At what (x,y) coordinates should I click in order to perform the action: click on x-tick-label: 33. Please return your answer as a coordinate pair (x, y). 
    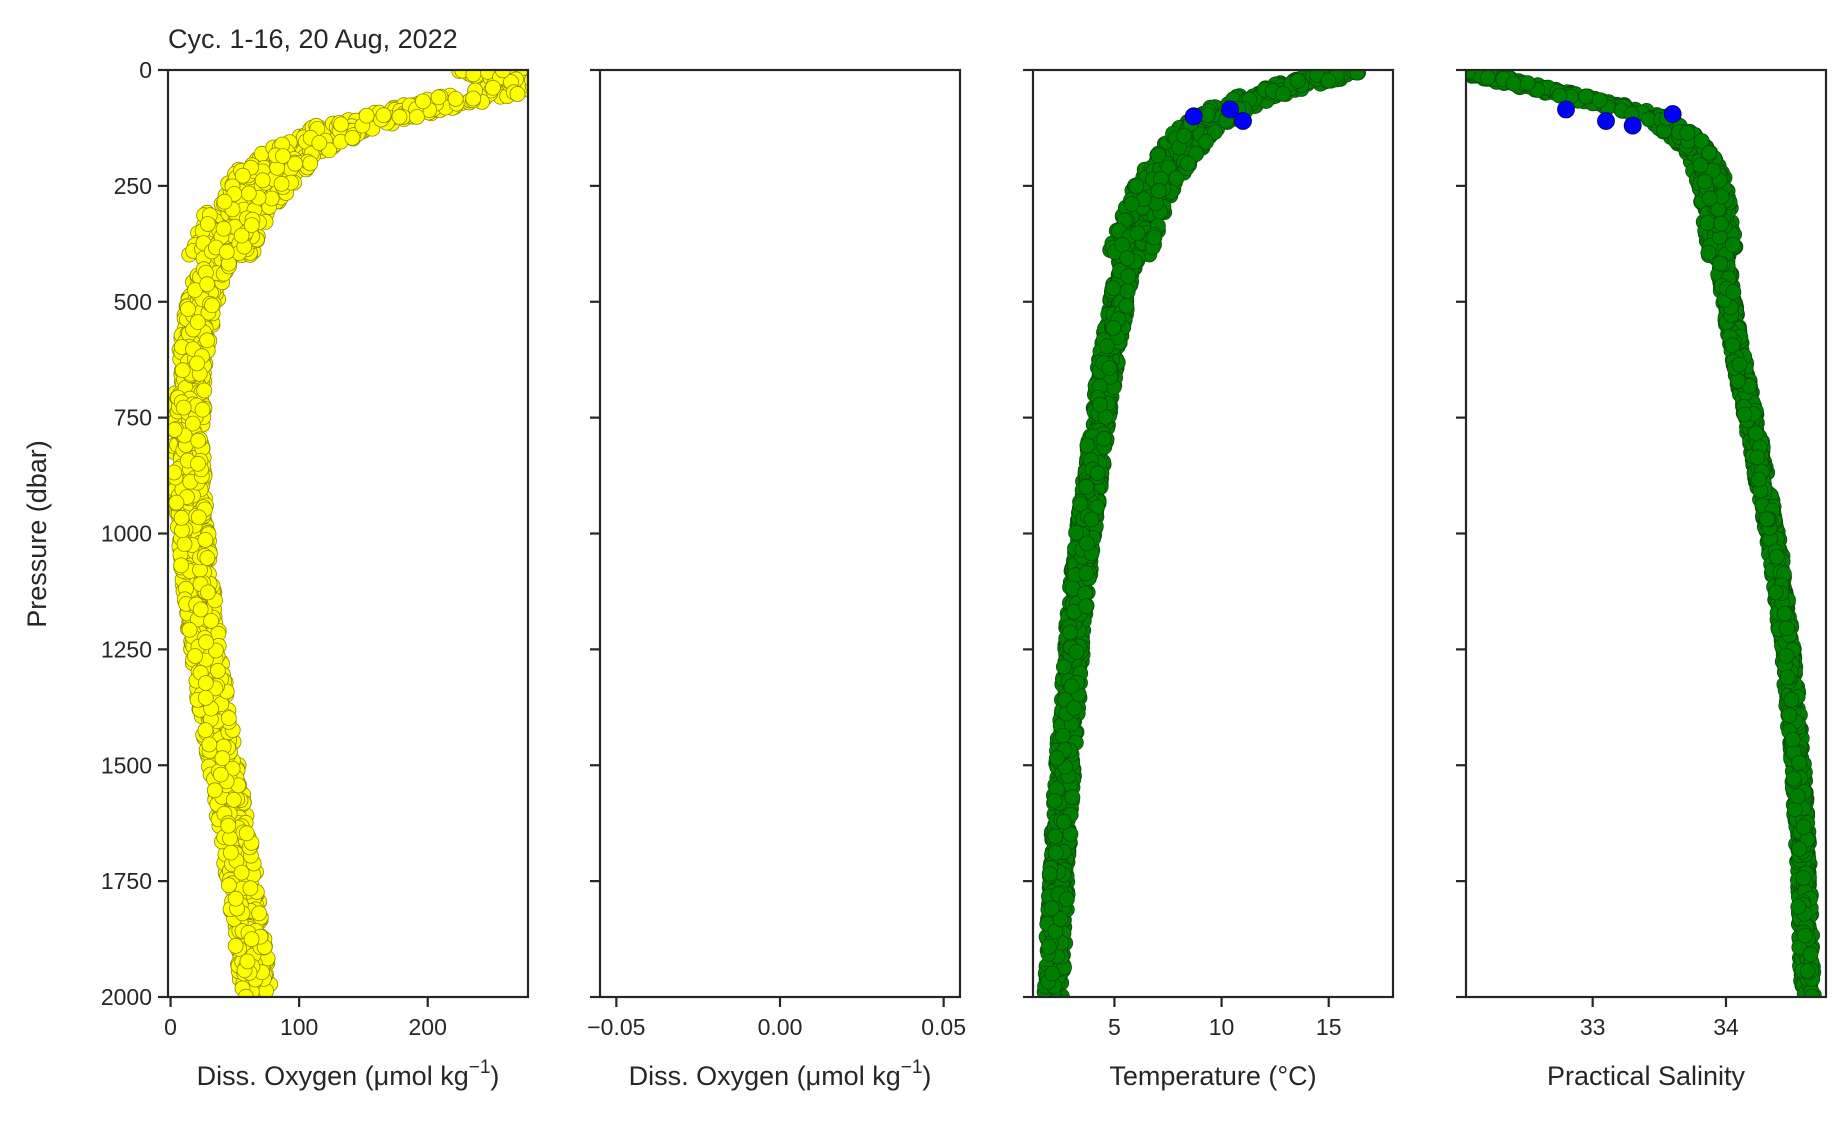
    Looking at the image, I should click on (1593, 1027).